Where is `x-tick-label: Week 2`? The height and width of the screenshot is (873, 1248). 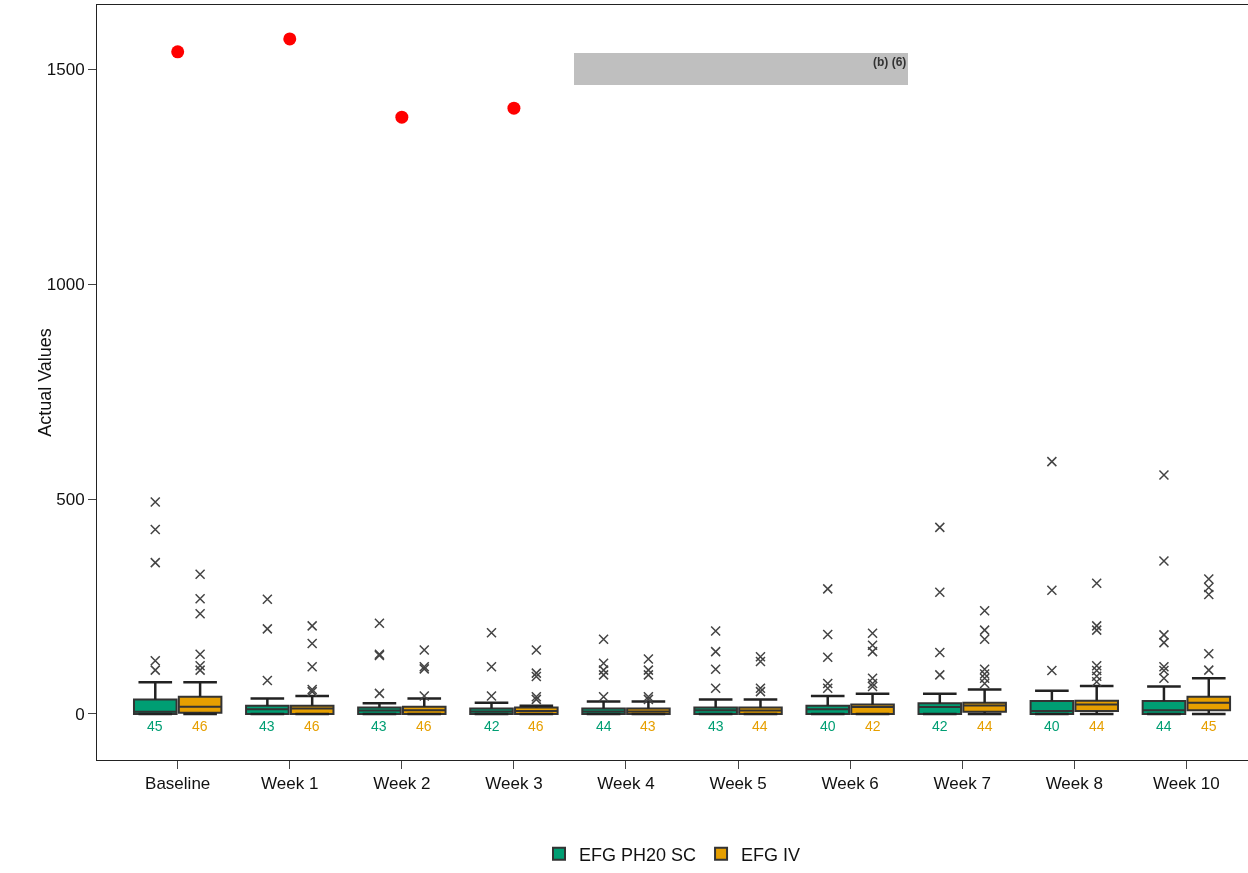 x-tick-label: Week 2 is located at coordinates (402, 784).